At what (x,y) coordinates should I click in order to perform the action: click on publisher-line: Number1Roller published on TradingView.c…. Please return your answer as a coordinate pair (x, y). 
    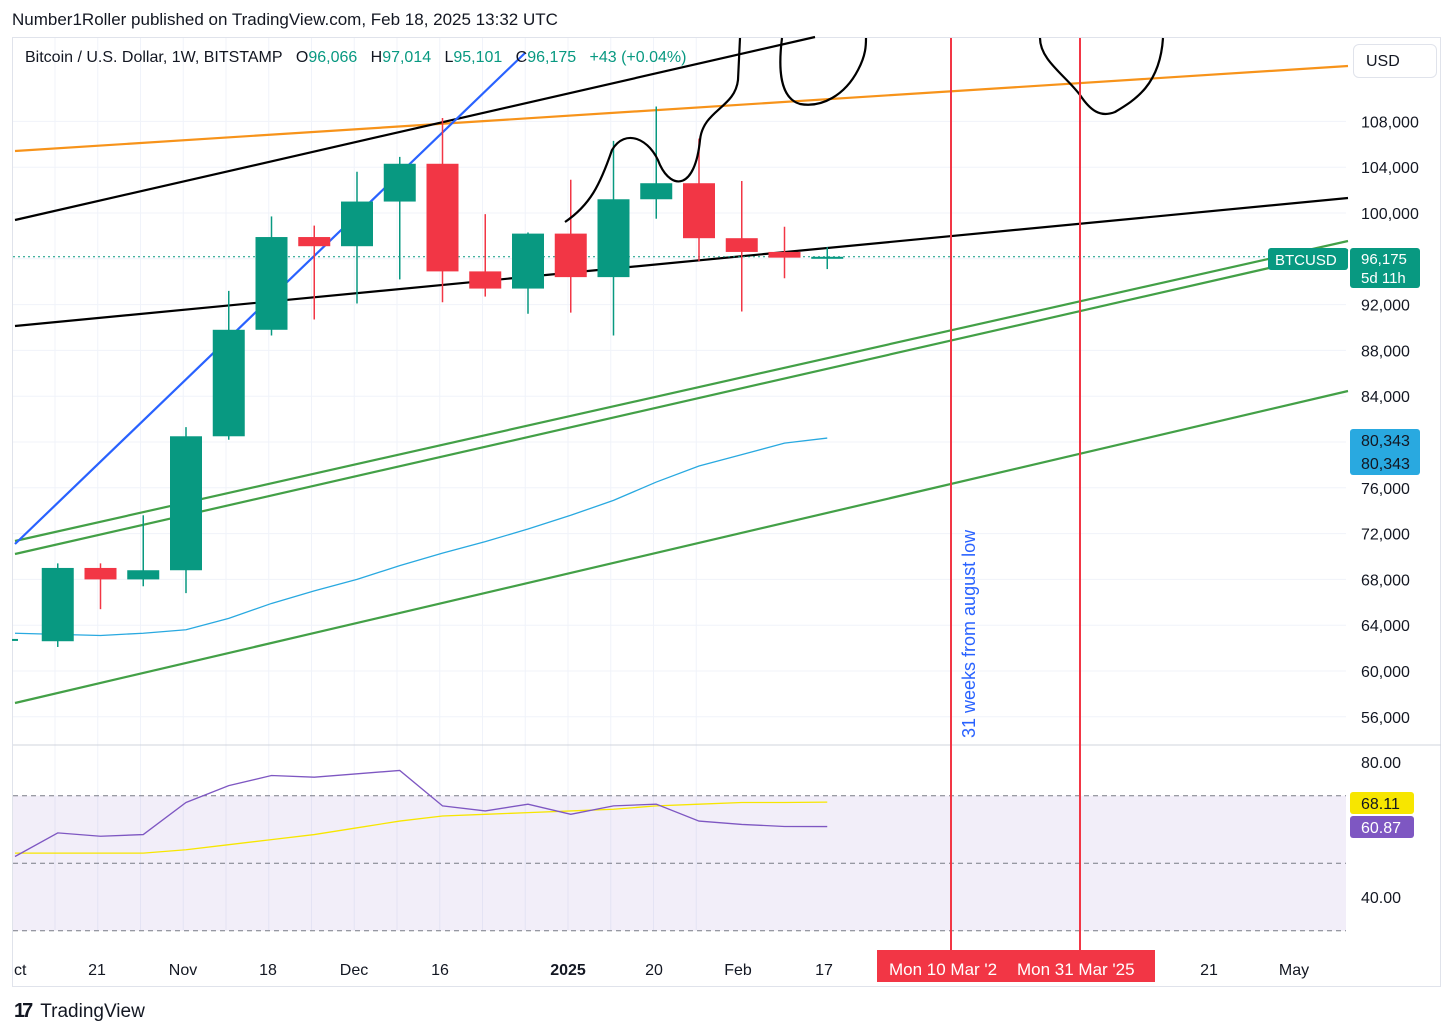
    Looking at the image, I should click on (285, 19).